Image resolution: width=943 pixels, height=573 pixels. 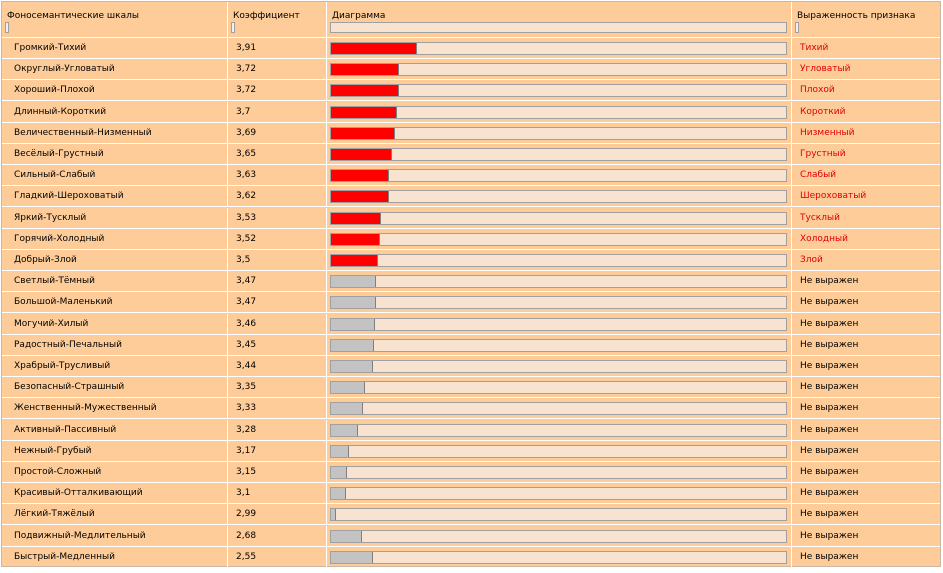 I want to click on table-row: Большой-Маленький 3,47 Не выражен, so click(x=471, y=302).